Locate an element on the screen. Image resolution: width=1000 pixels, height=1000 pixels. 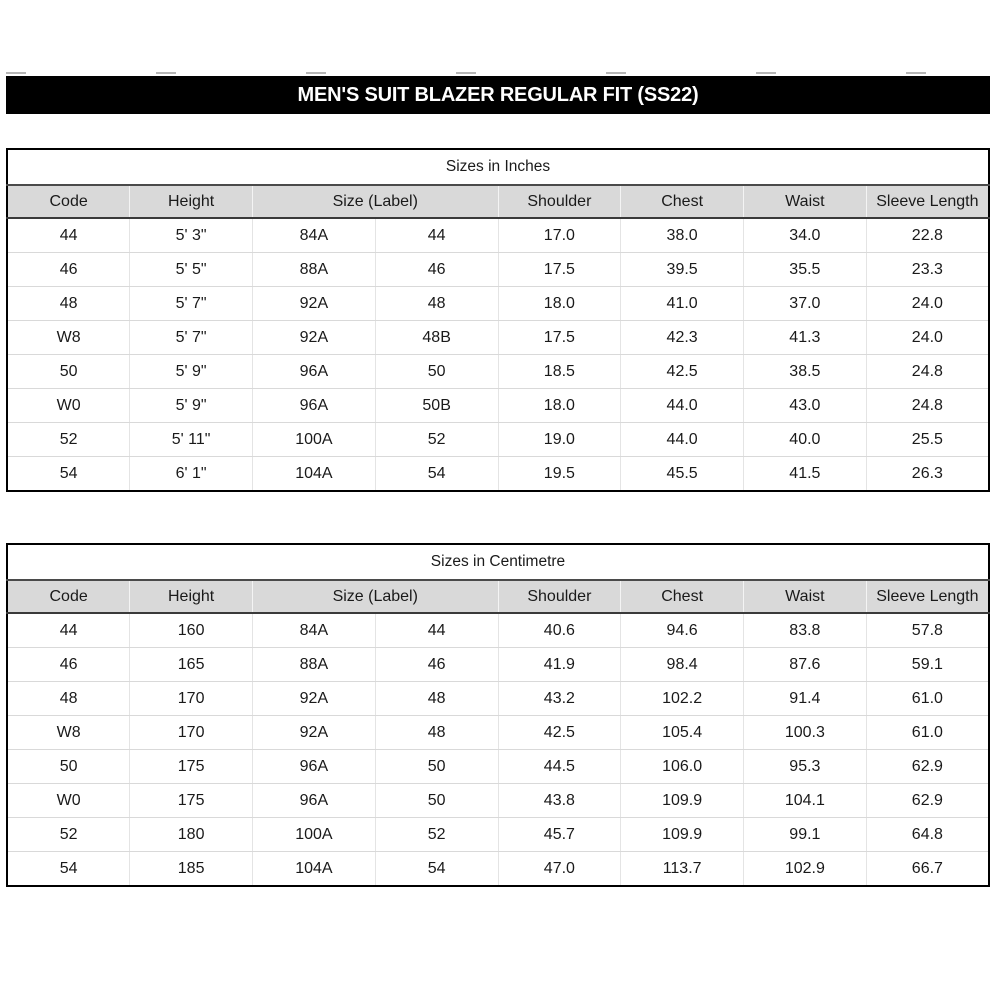
table-row: 44 5' 3" 84A 44 17.0 38.0 34.0 22.8 is located at coordinates (498, 235).